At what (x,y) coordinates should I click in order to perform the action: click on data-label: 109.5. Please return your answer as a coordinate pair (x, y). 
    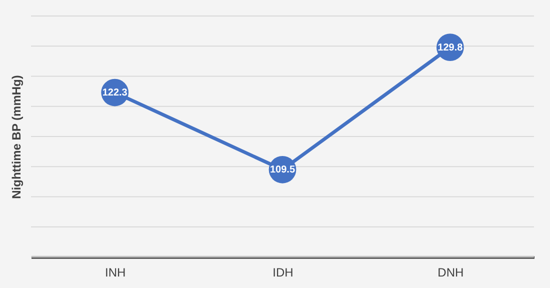
    Looking at the image, I should click on (283, 170).